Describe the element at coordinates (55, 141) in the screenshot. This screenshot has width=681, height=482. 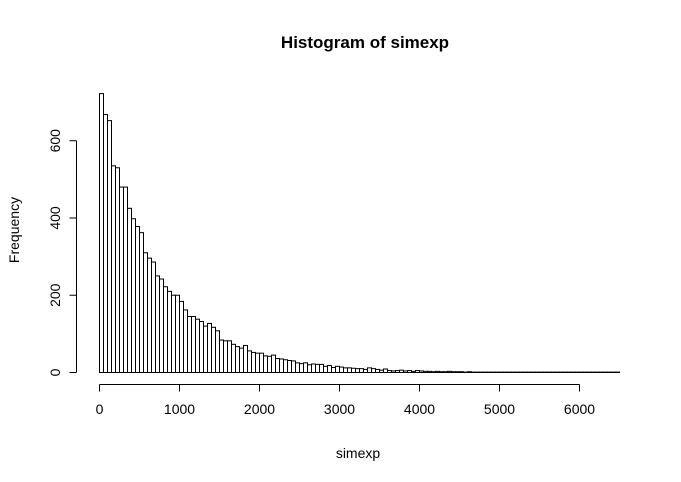
I see `y-tick-label: 600` at that location.